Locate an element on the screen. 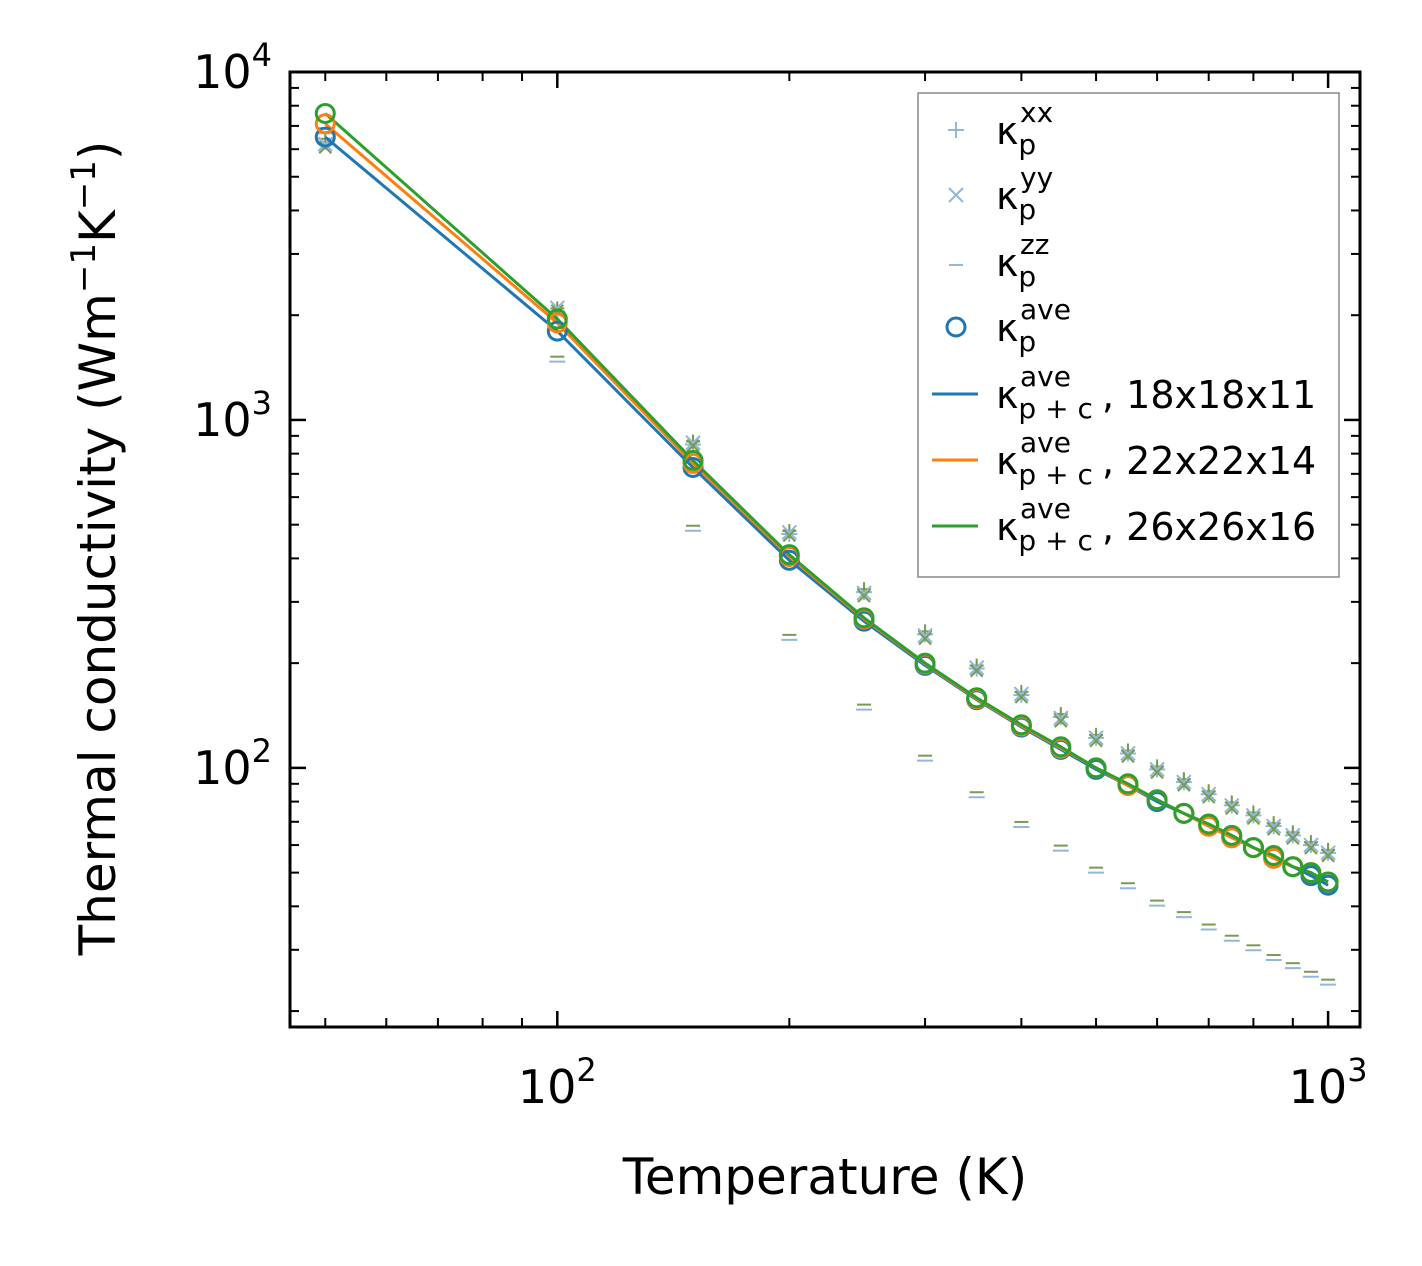 The image size is (1422, 1266). legend-label-suffix: , 26x26x16 is located at coordinates (1209, 527).